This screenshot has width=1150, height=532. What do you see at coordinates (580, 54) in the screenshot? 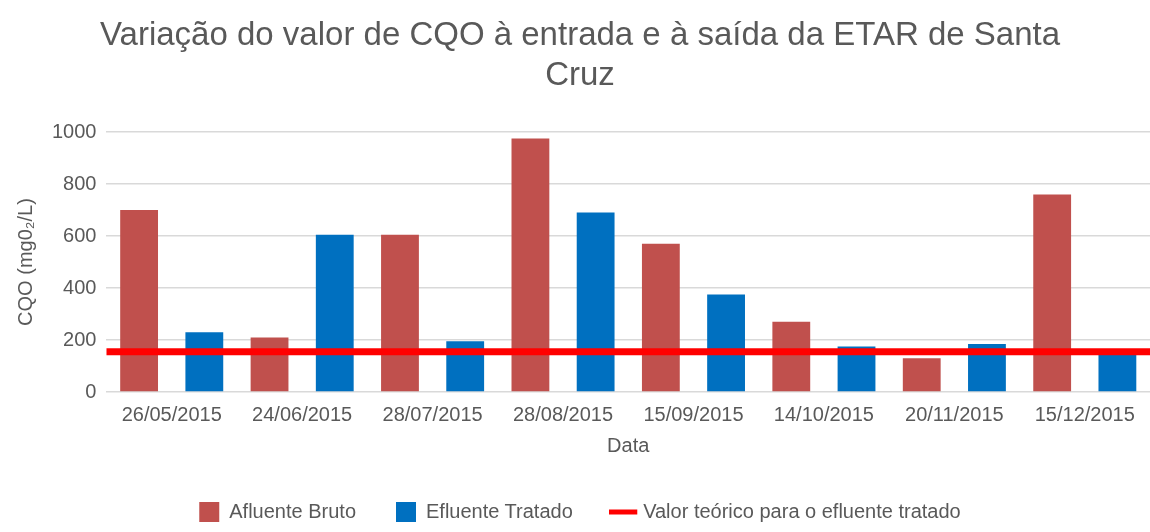
I see `chart-title: Variação do valor de CQO à entrada e à saída da ETAR de Santa Cruz` at bounding box center [580, 54].